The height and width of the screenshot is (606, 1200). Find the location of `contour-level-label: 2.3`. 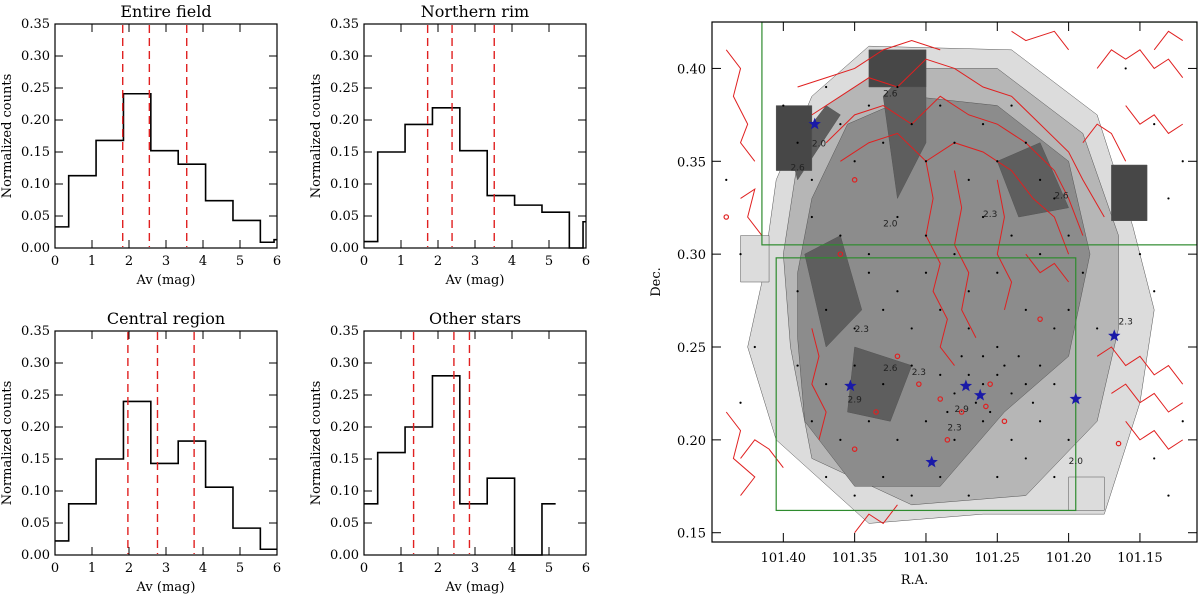

contour-level-label: 2.3 is located at coordinates (1126, 323).